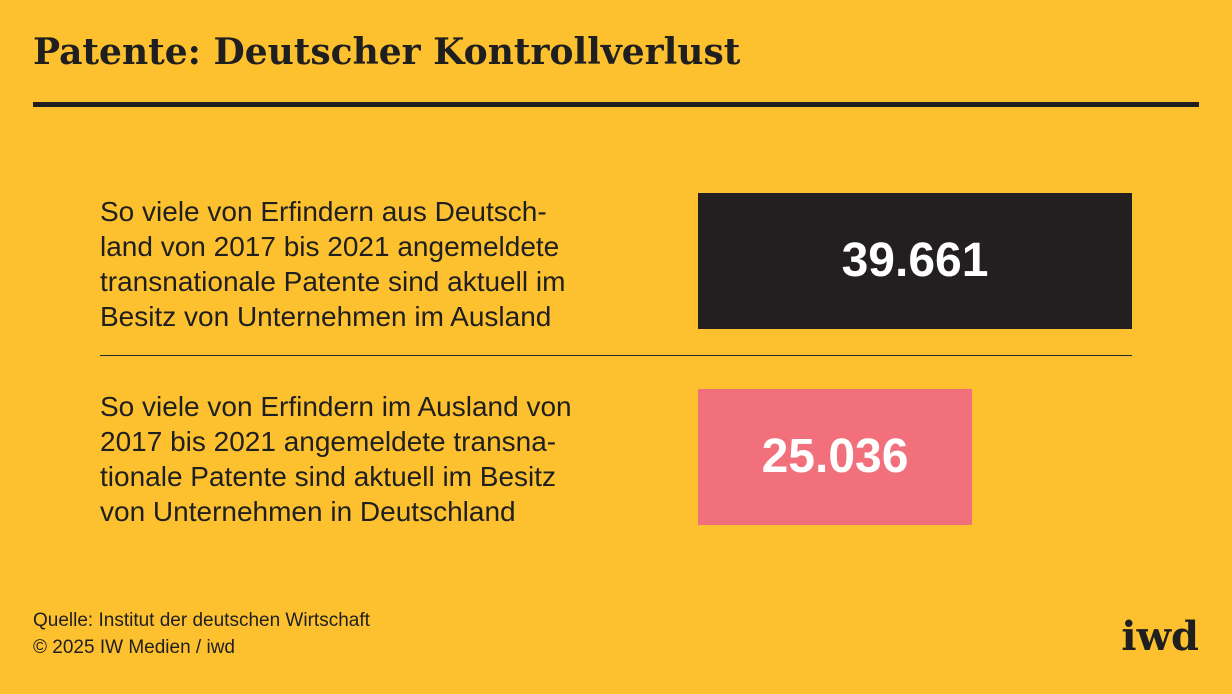 Image resolution: width=1232 pixels, height=694 pixels. I want to click on bar-2-value-label: 25.036, so click(835, 456).